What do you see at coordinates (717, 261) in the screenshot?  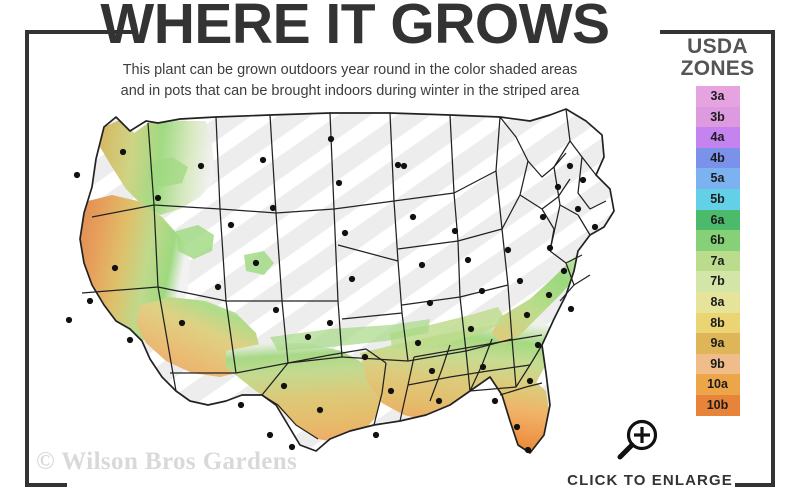 I see `legend-zone-7a: 7a` at bounding box center [717, 261].